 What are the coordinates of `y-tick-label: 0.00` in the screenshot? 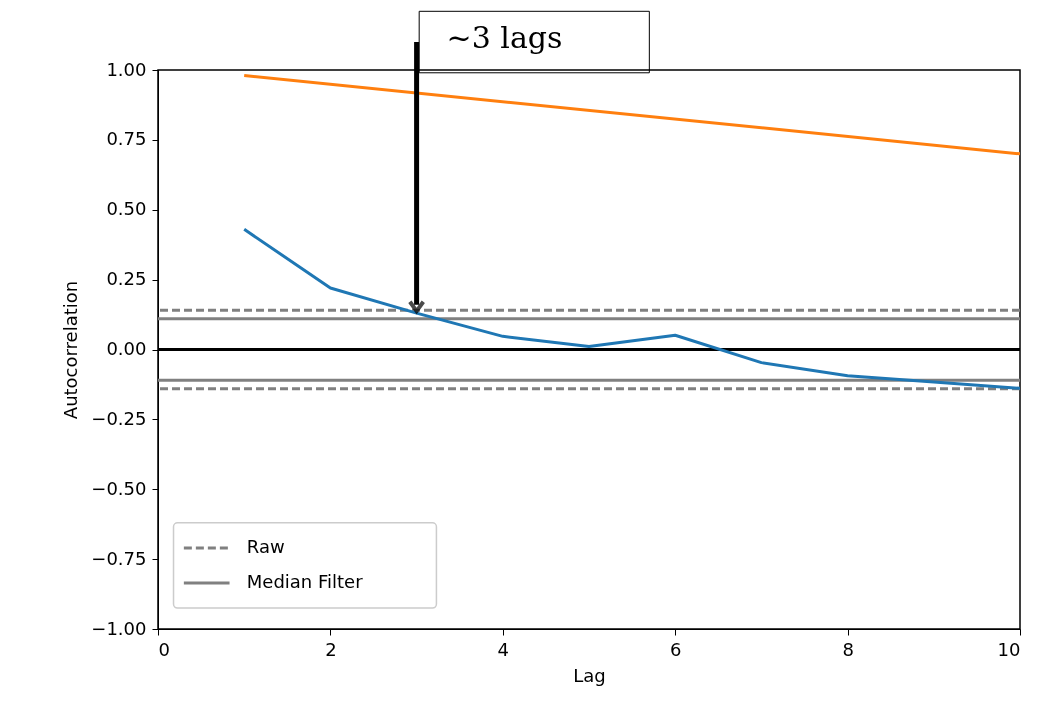 It's located at (126, 348).